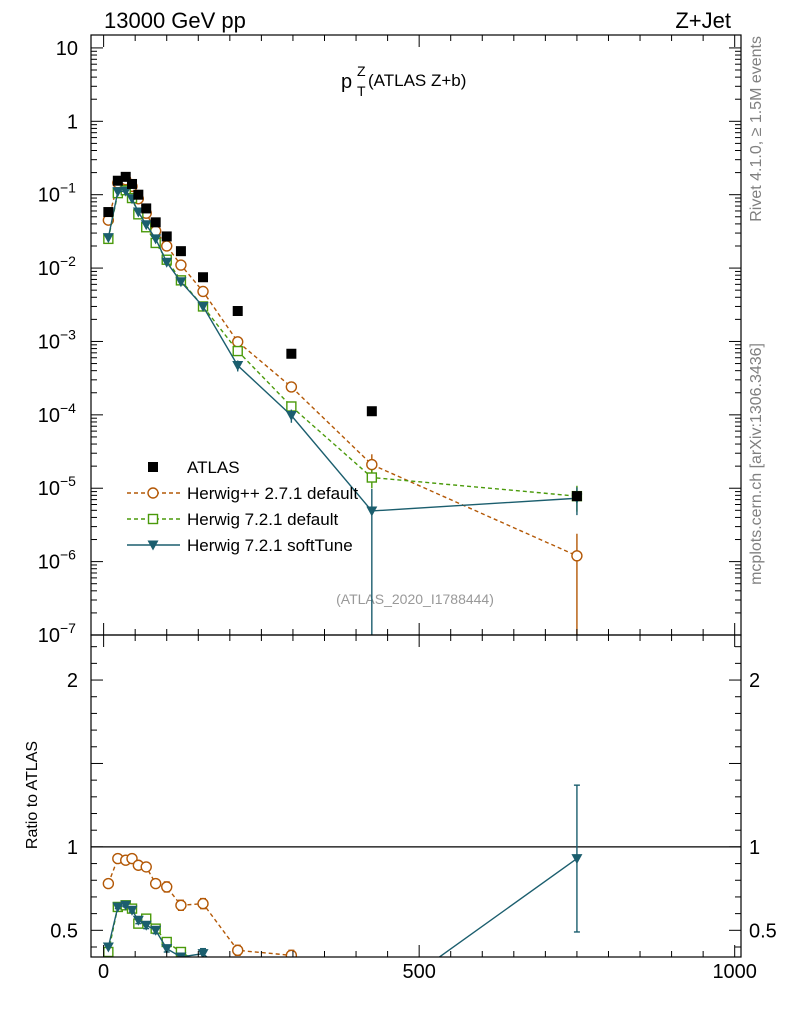 Image resolution: width=786 pixels, height=1024 pixels. I want to click on legend-entry-herwig-7-2-1-softtune: Herwig 7.2.1 softTune, so click(240, 545).